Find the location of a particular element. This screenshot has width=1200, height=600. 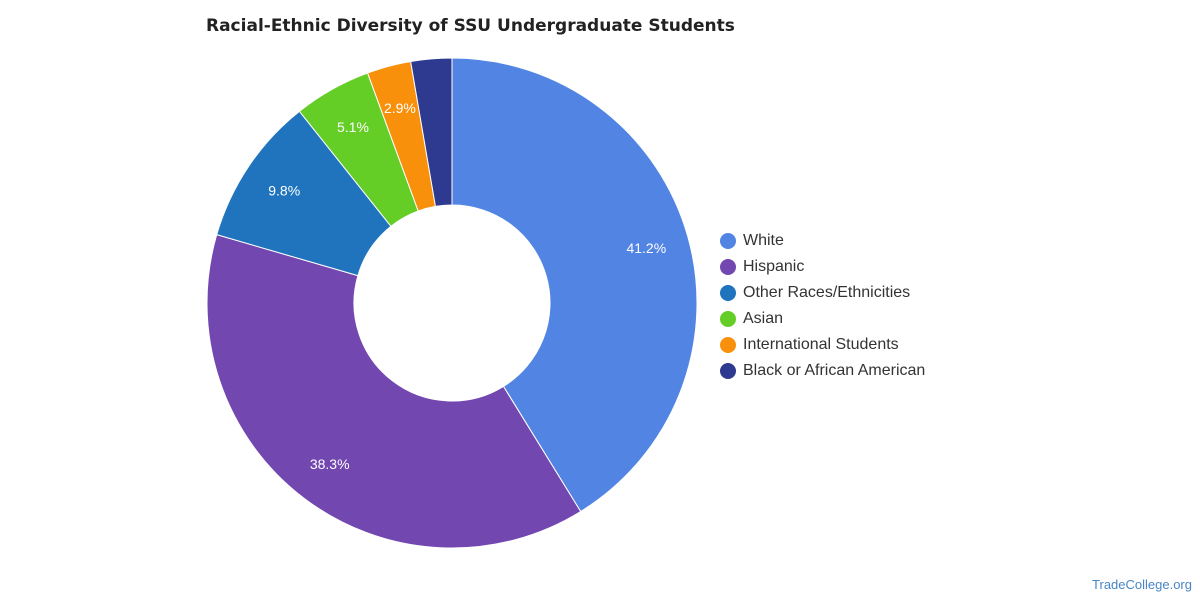

legend-label: International Students is located at coordinates (821, 344).